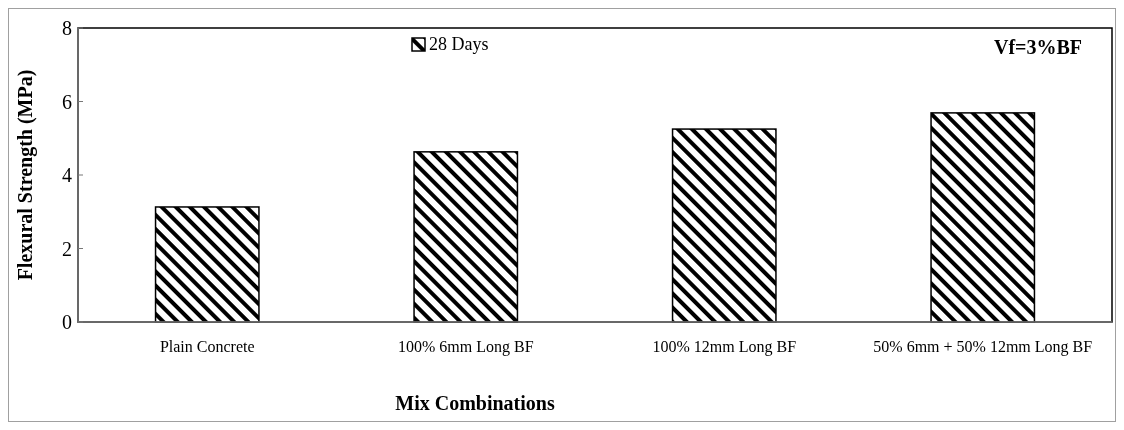  I want to click on x-axis-title: Mix Combinations, so click(475, 403).